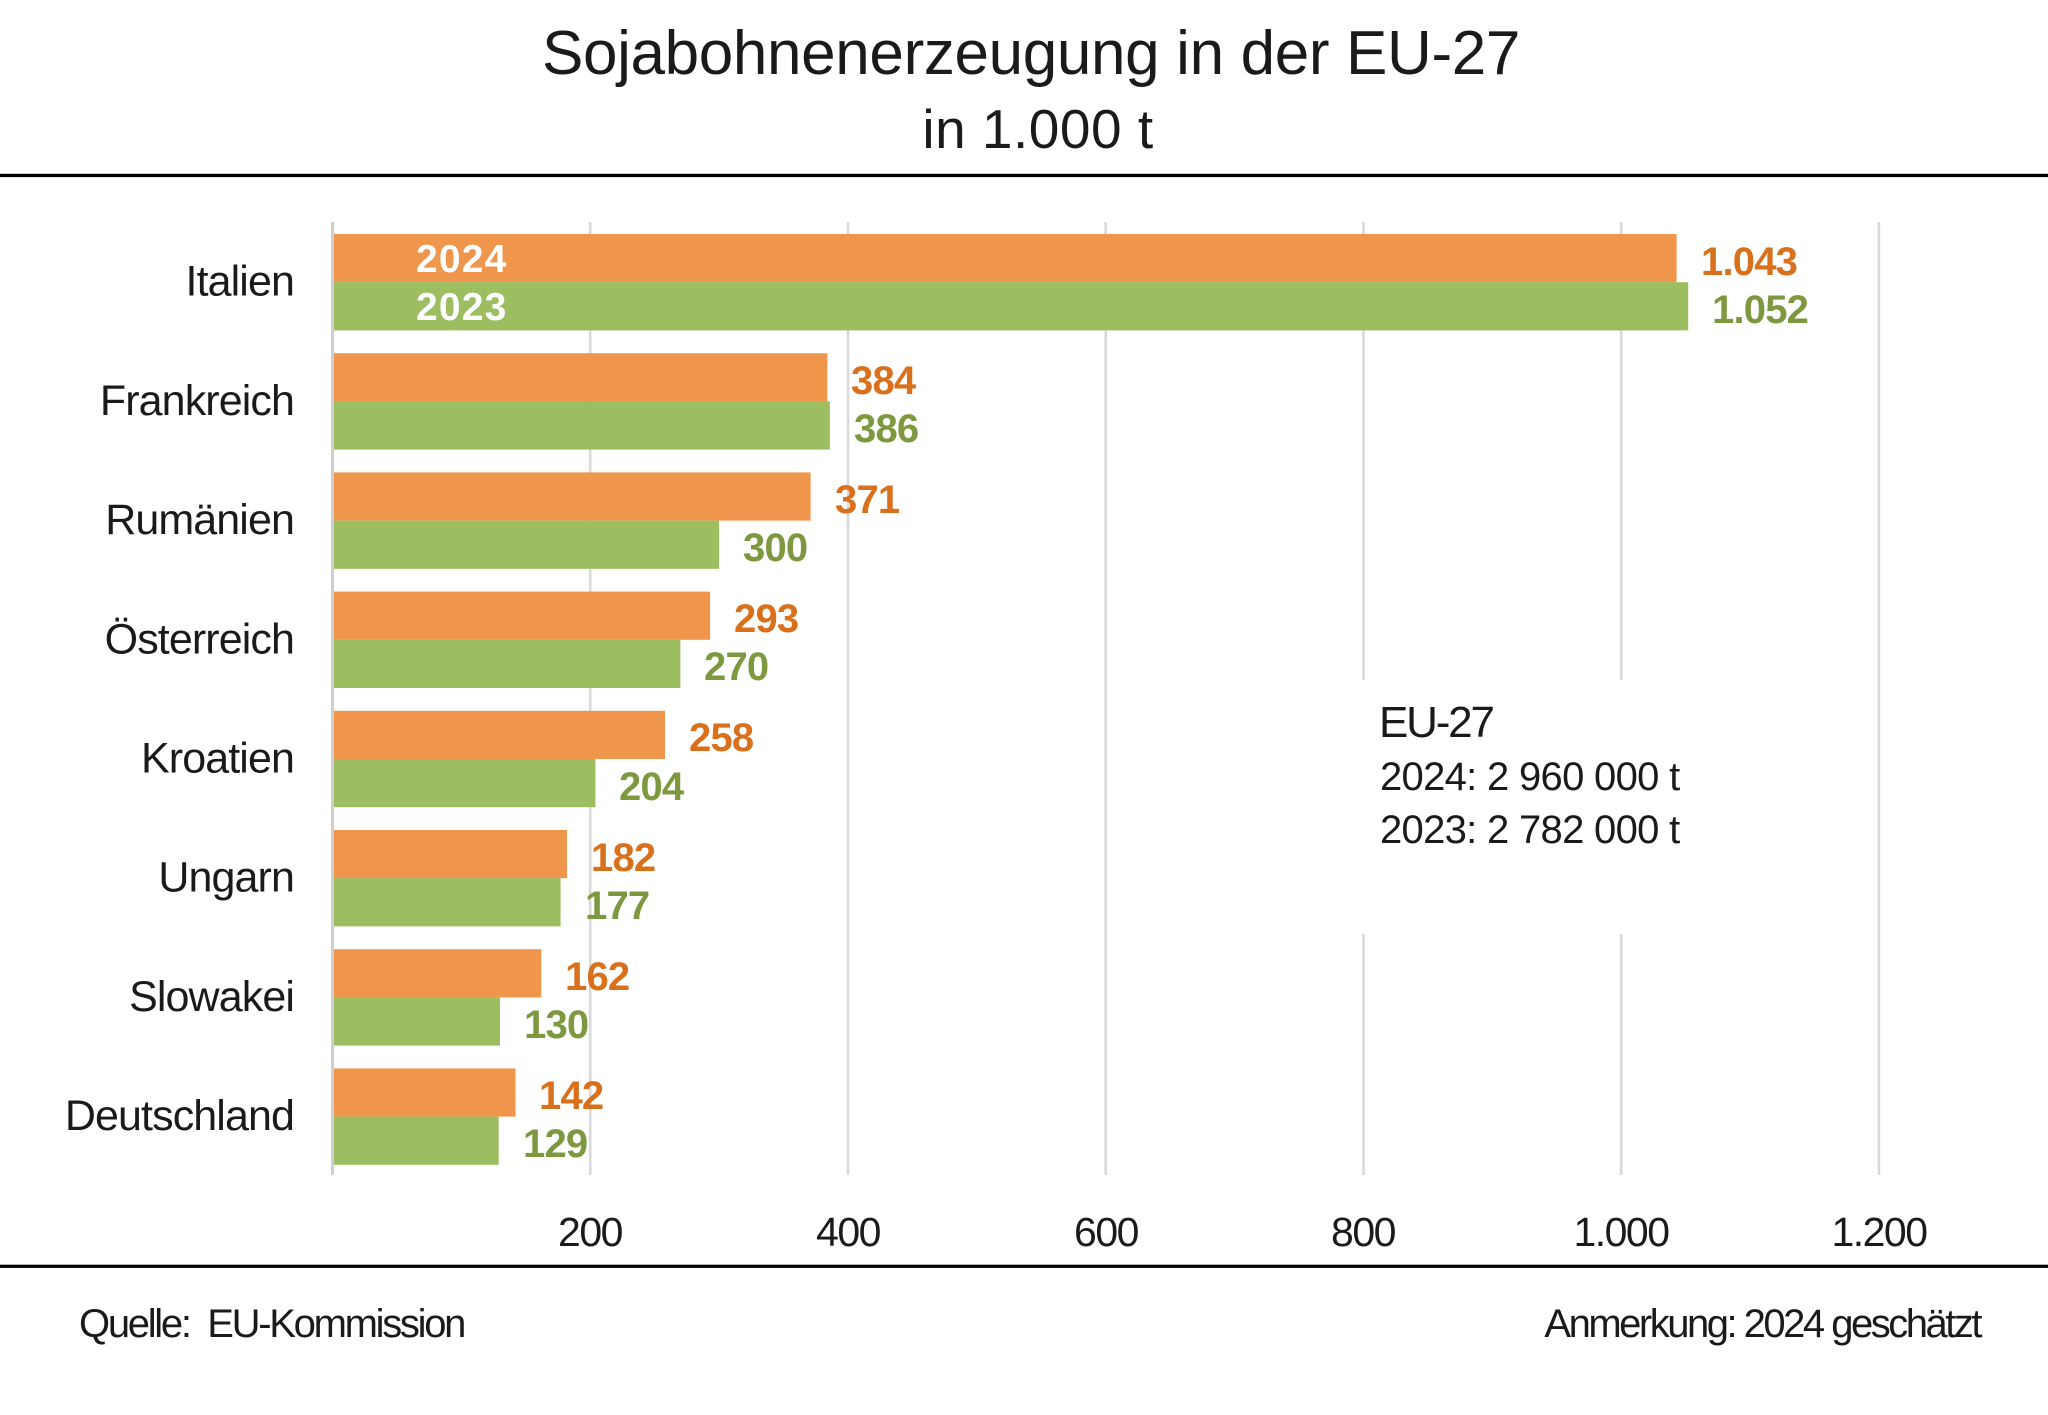 The height and width of the screenshot is (1415, 2048). What do you see at coordinates (775, 548) in the screenshot?
I see `svg-text: 300` at bounding box center [775, 548].